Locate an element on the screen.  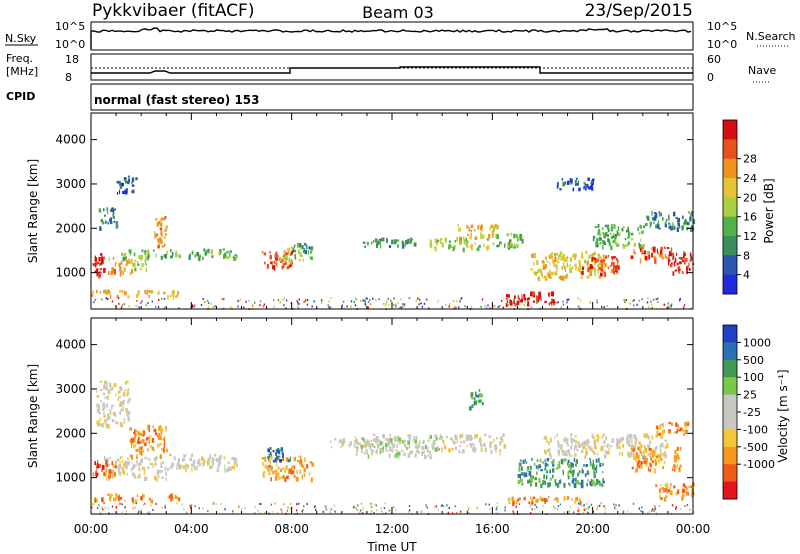
power-panel-colorbar-label-1: 8 is located at coordinates (746, 255).